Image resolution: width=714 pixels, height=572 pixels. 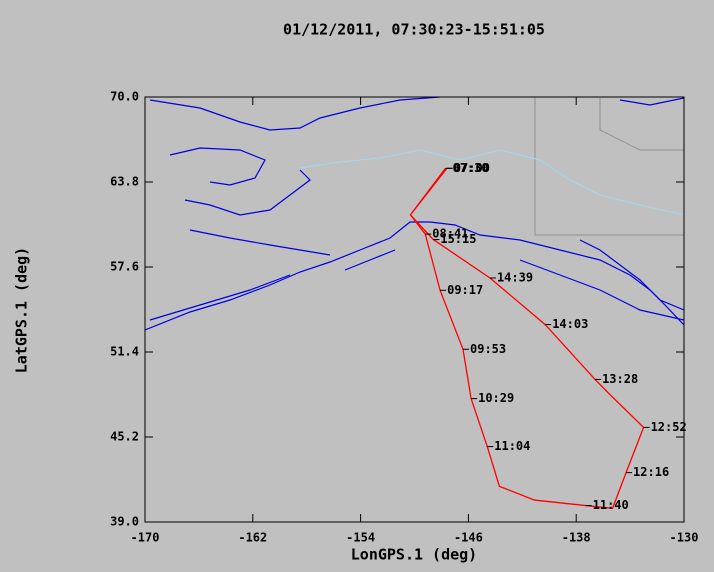 What do you see at coordinates (496, 398) in the screenshot?
I see `time-label: 10:29` at bounding box center [496, 398].